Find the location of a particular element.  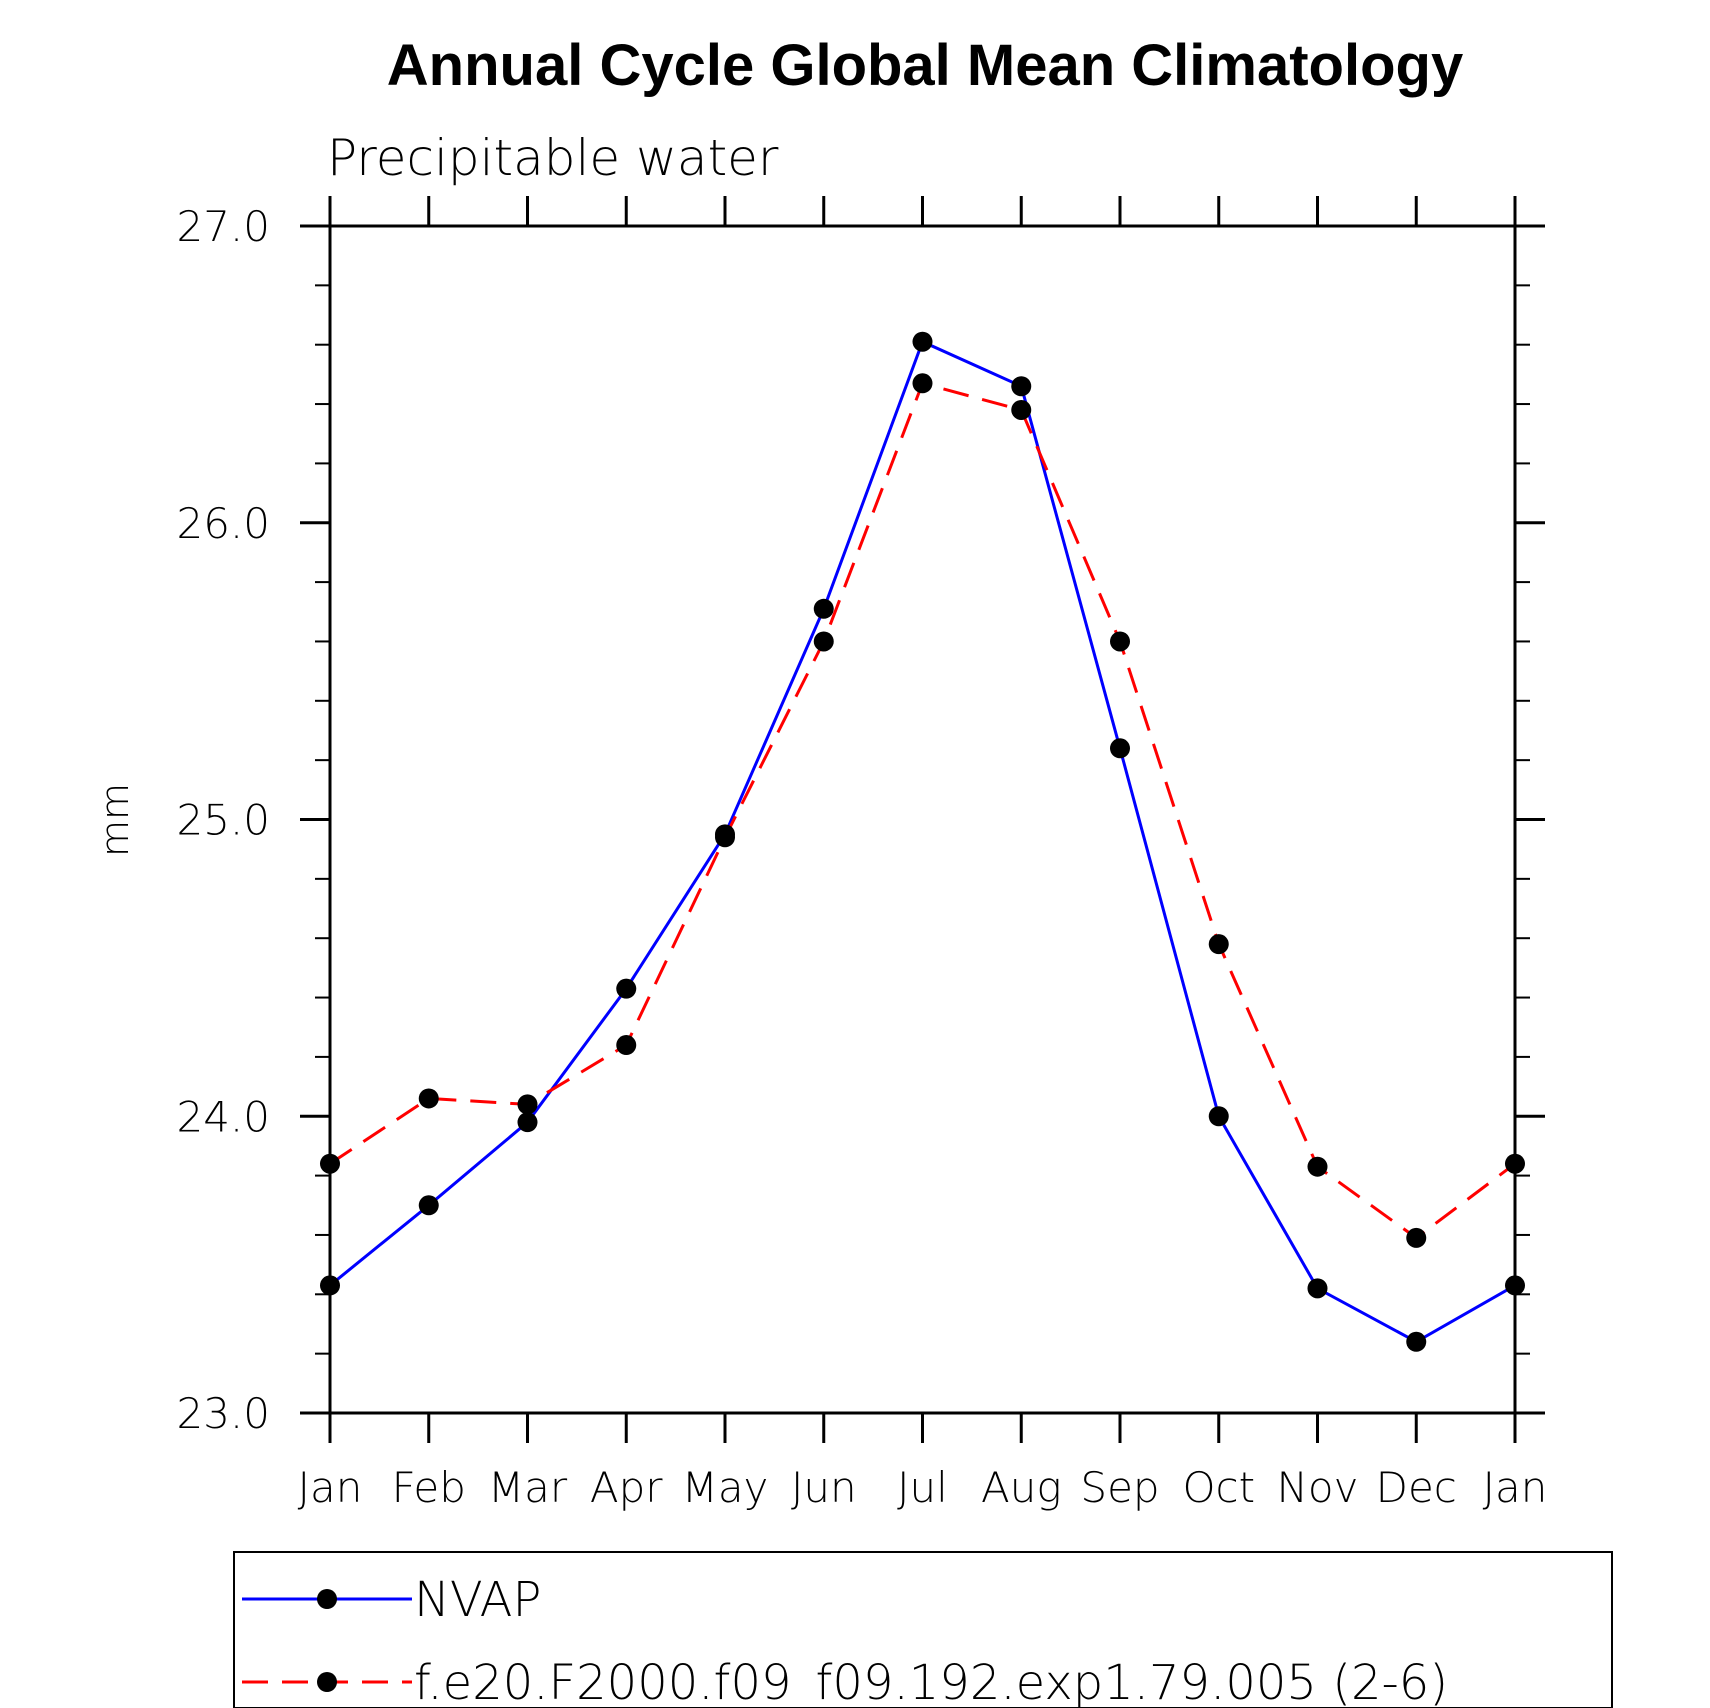

legend-box is located at coordinates (923, 1629).